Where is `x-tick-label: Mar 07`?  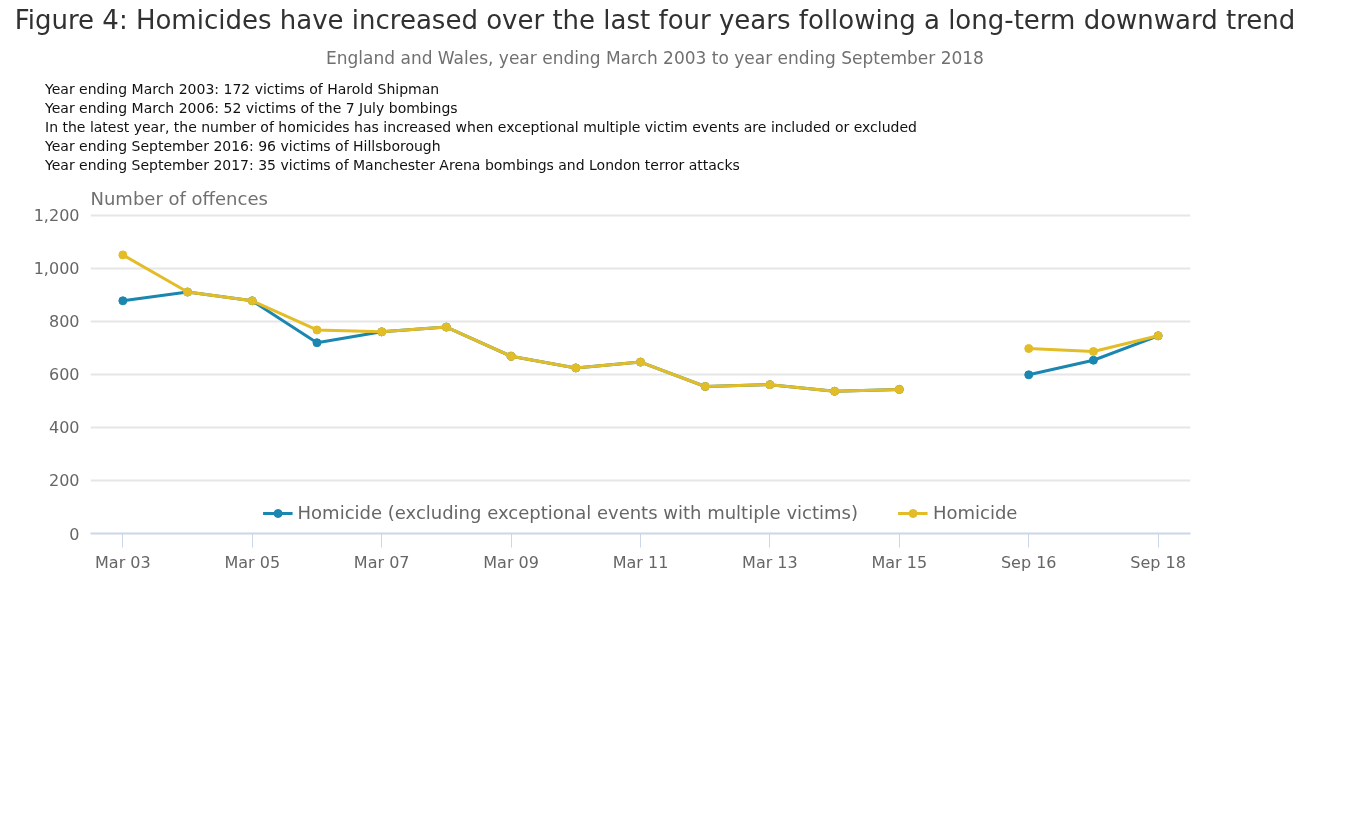
x-tick-label: Mar 07 is located at coordinates (381, 562).